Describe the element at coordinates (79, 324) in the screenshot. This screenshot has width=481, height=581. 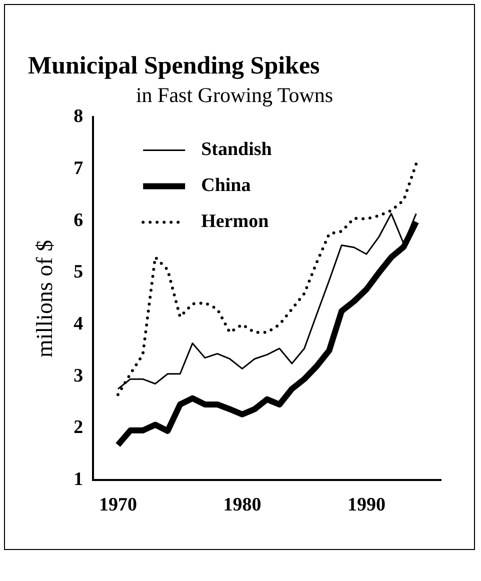
I see `y-tick-label: 4` at that location.